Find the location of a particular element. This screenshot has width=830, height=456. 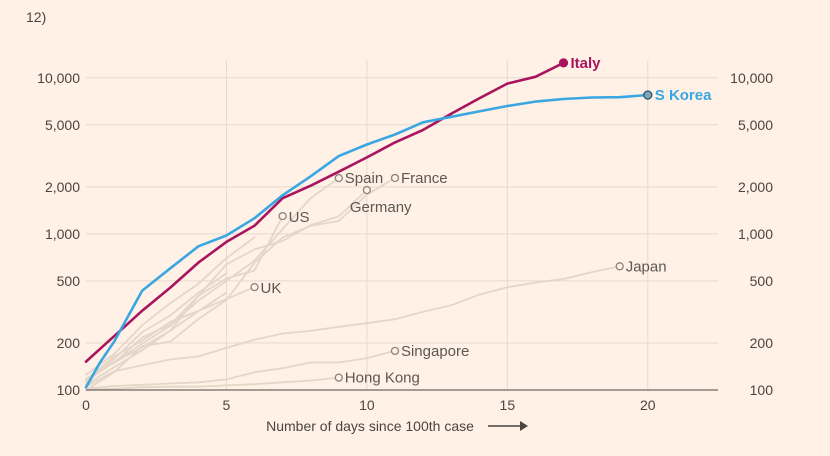

end-marker-s-korea is located at coordinates (648, 95).